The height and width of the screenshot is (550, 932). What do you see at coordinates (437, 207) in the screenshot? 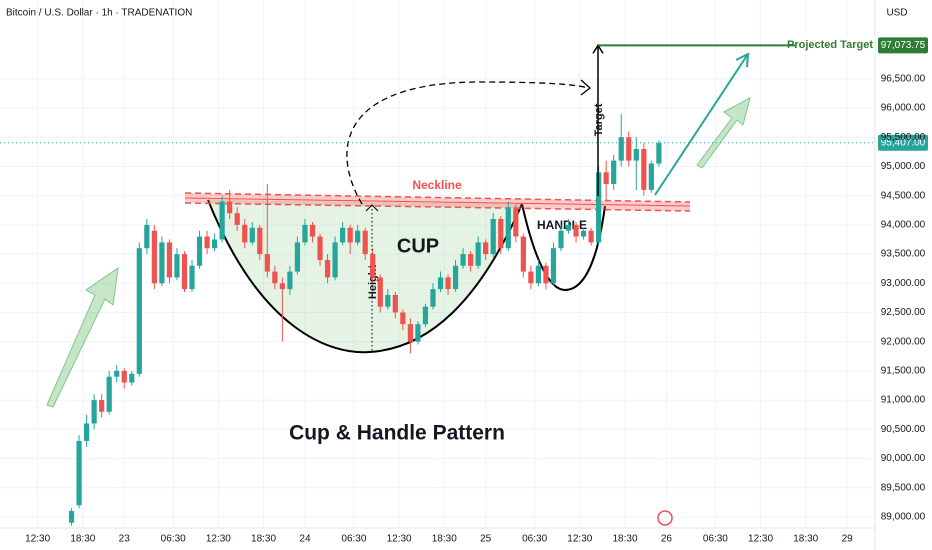
I see `neckline-bottom` at bounding box center [437, 207].